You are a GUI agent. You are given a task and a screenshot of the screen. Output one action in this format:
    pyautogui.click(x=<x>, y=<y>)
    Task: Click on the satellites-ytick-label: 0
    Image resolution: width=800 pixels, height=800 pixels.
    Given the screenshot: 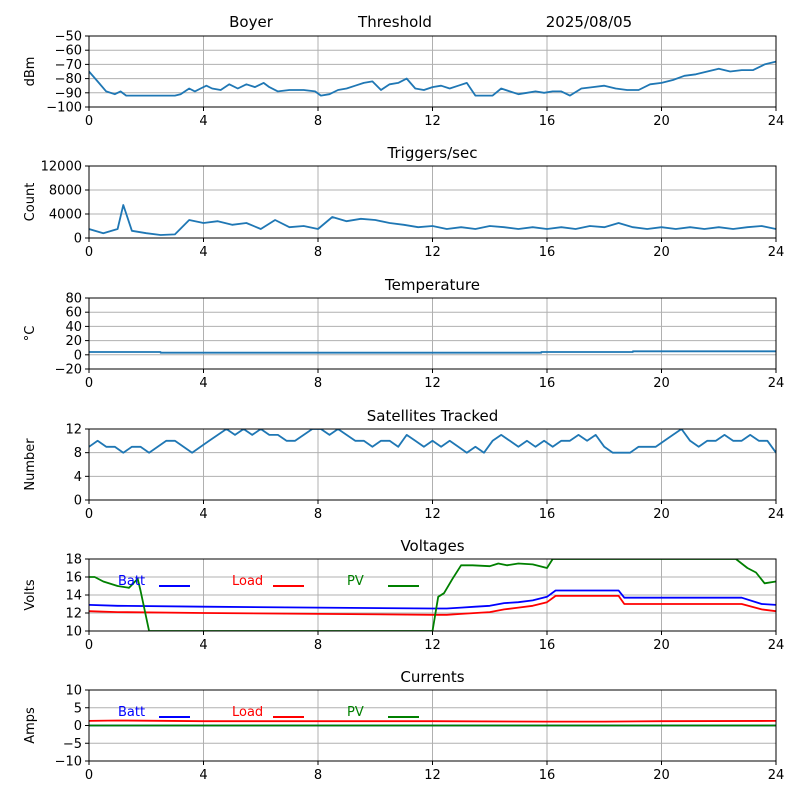 What is the action you would take?
    pyautogui.click(x=78, y=501)
    